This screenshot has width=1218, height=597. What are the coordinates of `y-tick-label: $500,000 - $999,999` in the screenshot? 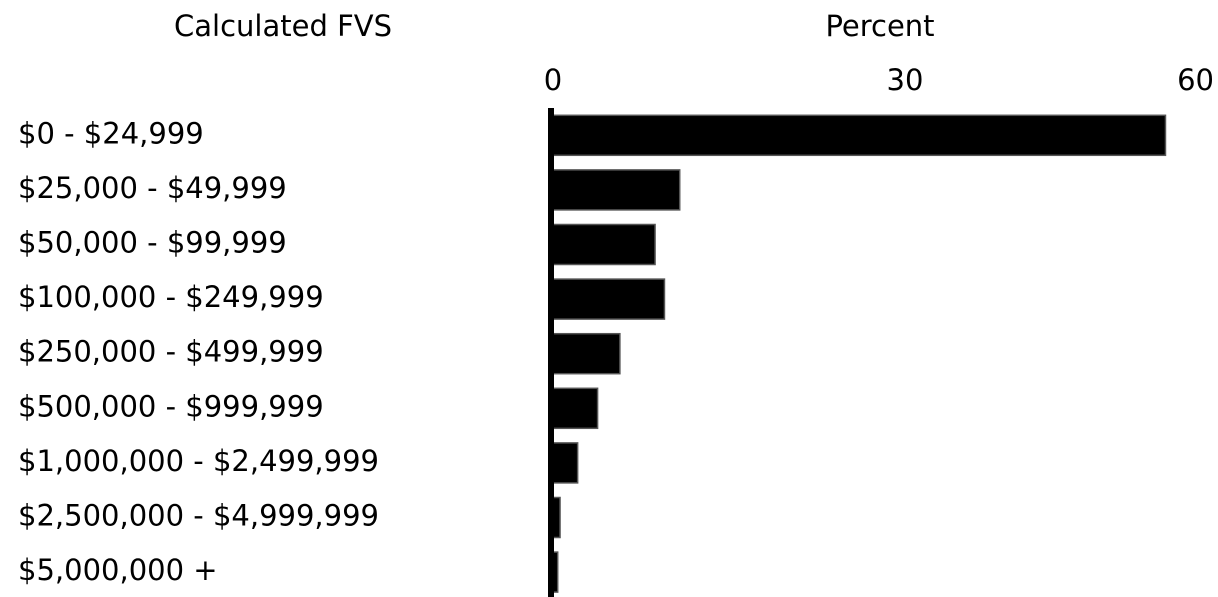 It's located at (171, 406).